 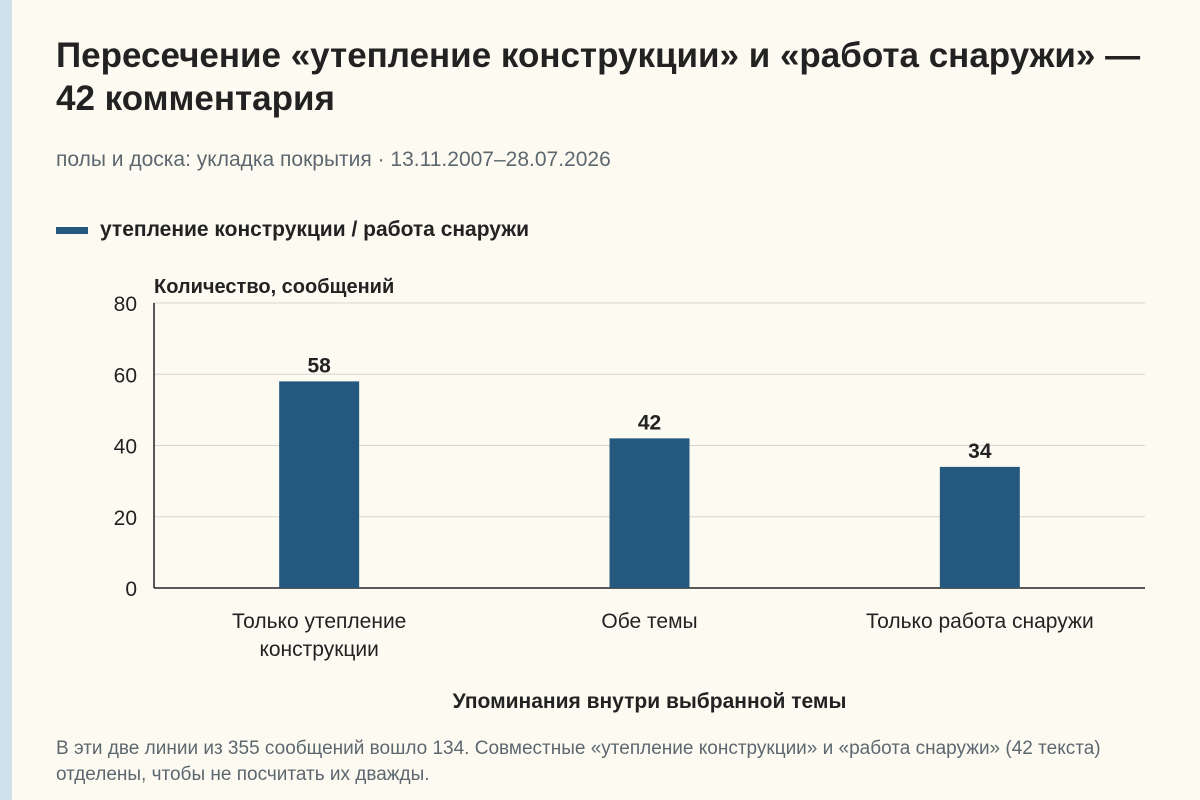 I want to click on left-accent-strip, so click(x=6, y=400).